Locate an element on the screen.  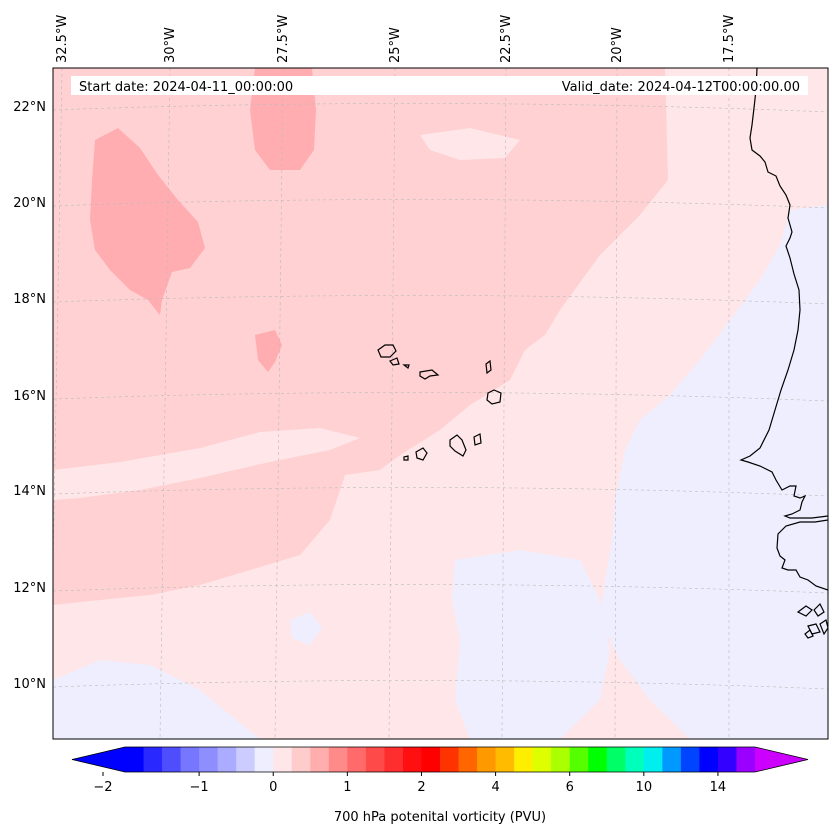
colorbar: −2 −1 0 1 2 4 6 10 14 is located at coordinates (440, 770).